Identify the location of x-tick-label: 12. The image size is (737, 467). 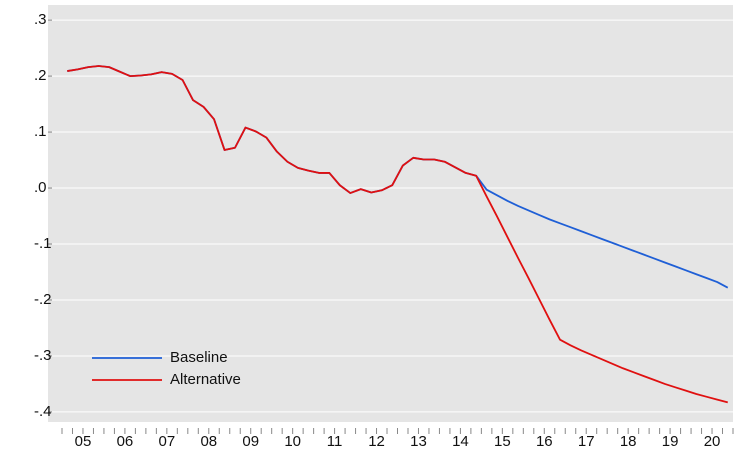
(376, 441).